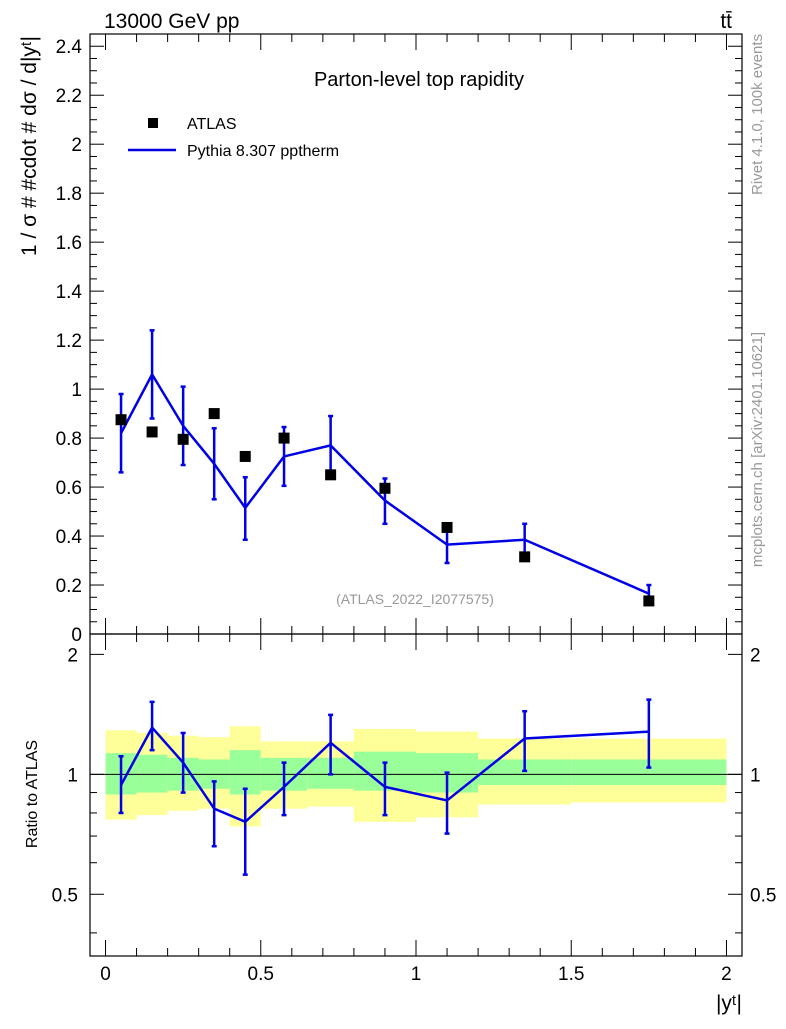 Image resolution: width=786 pixels, height=1029 pixels. Describe the element at coordinates (263, 151) in the screenshot. I see `legend-pythia-label: Pythia 8.307 pptherm` at that location.